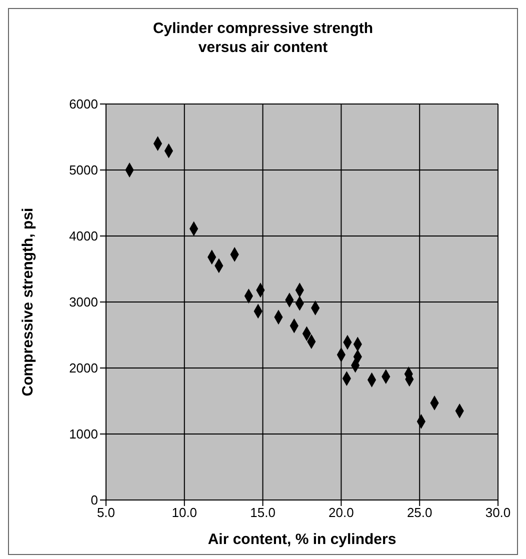 The image size is (526, 559). What do you see at coordinates (27, 302) in the screenshot?
I see `y-axis-title: Compressive strength, psi` at bounding box center [27, 302].